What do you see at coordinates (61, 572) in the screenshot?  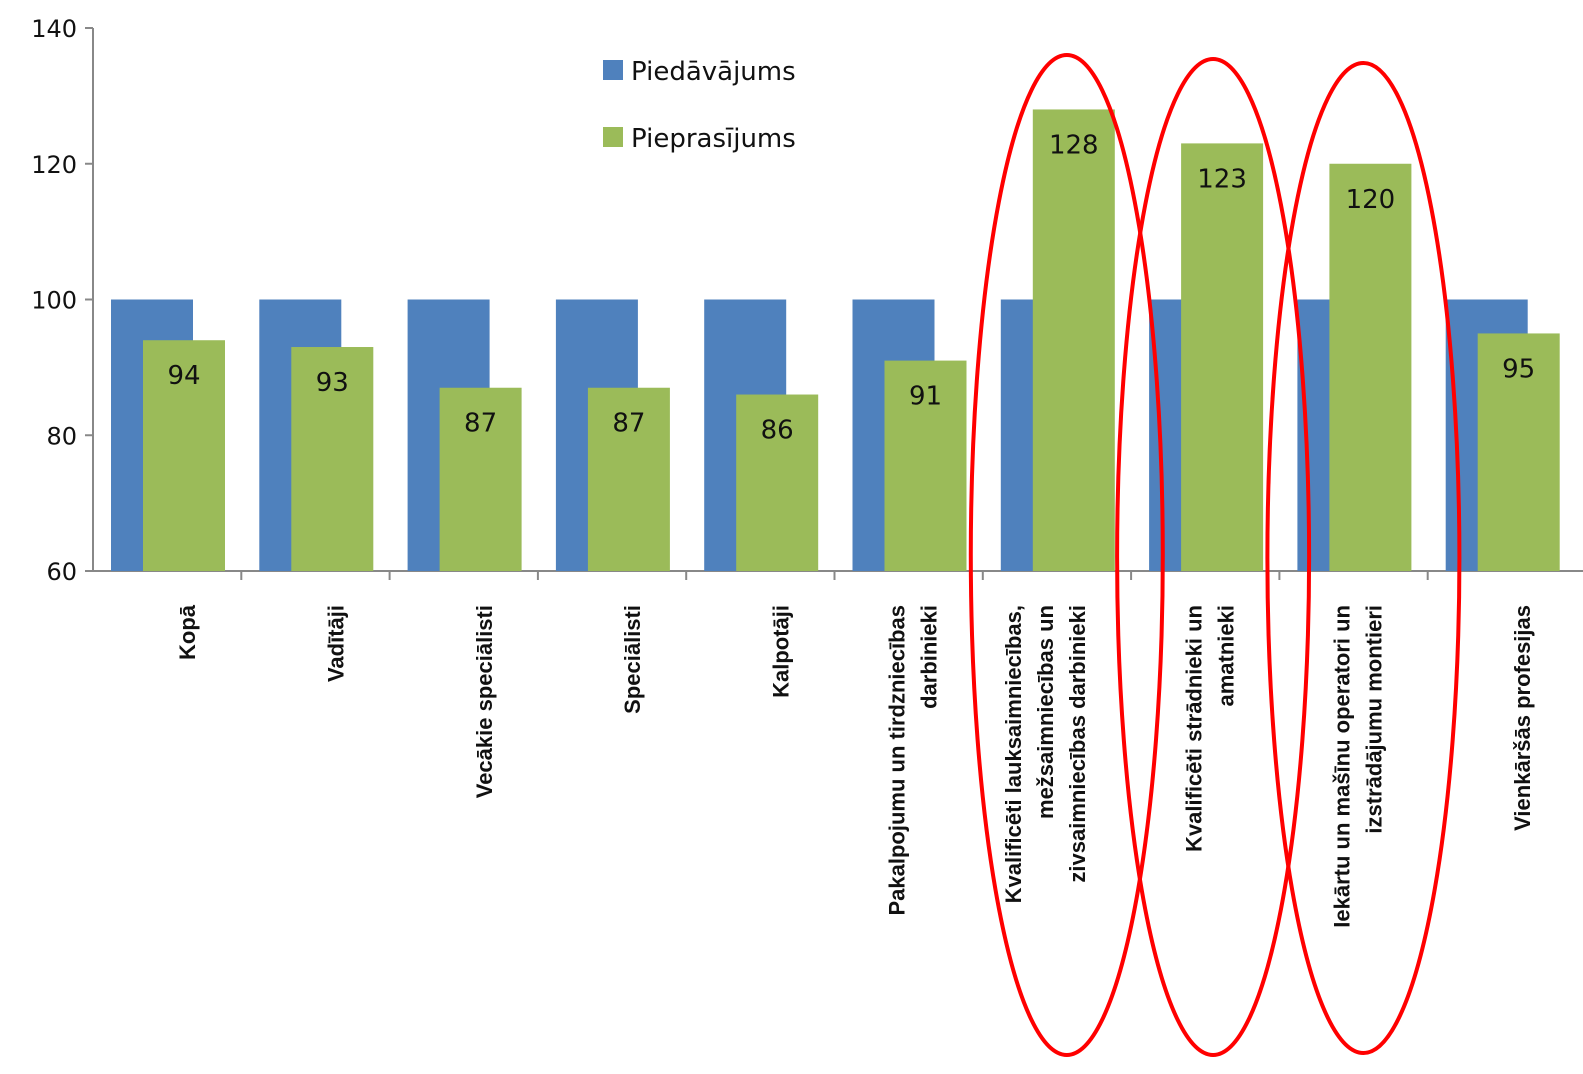 I see `y-tick-label: 60` at bounding box center [61, 572].